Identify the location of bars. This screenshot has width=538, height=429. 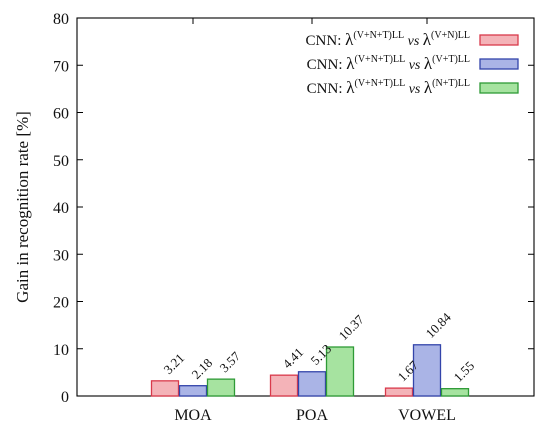
(310, 370).